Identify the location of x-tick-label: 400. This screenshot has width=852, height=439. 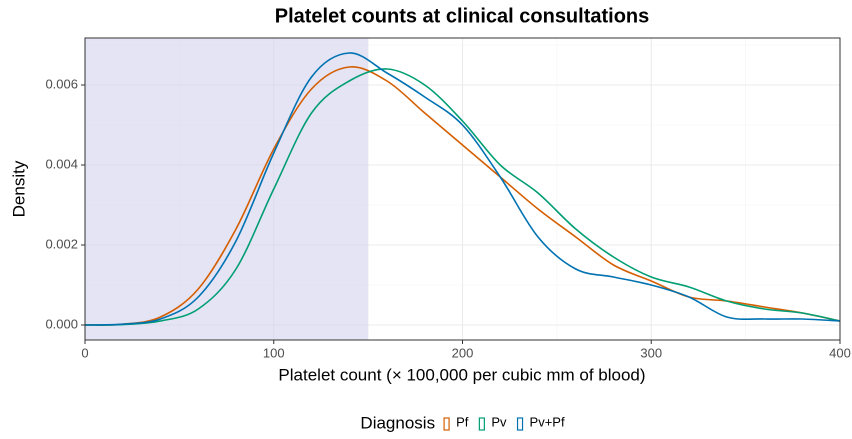
(840, 352).